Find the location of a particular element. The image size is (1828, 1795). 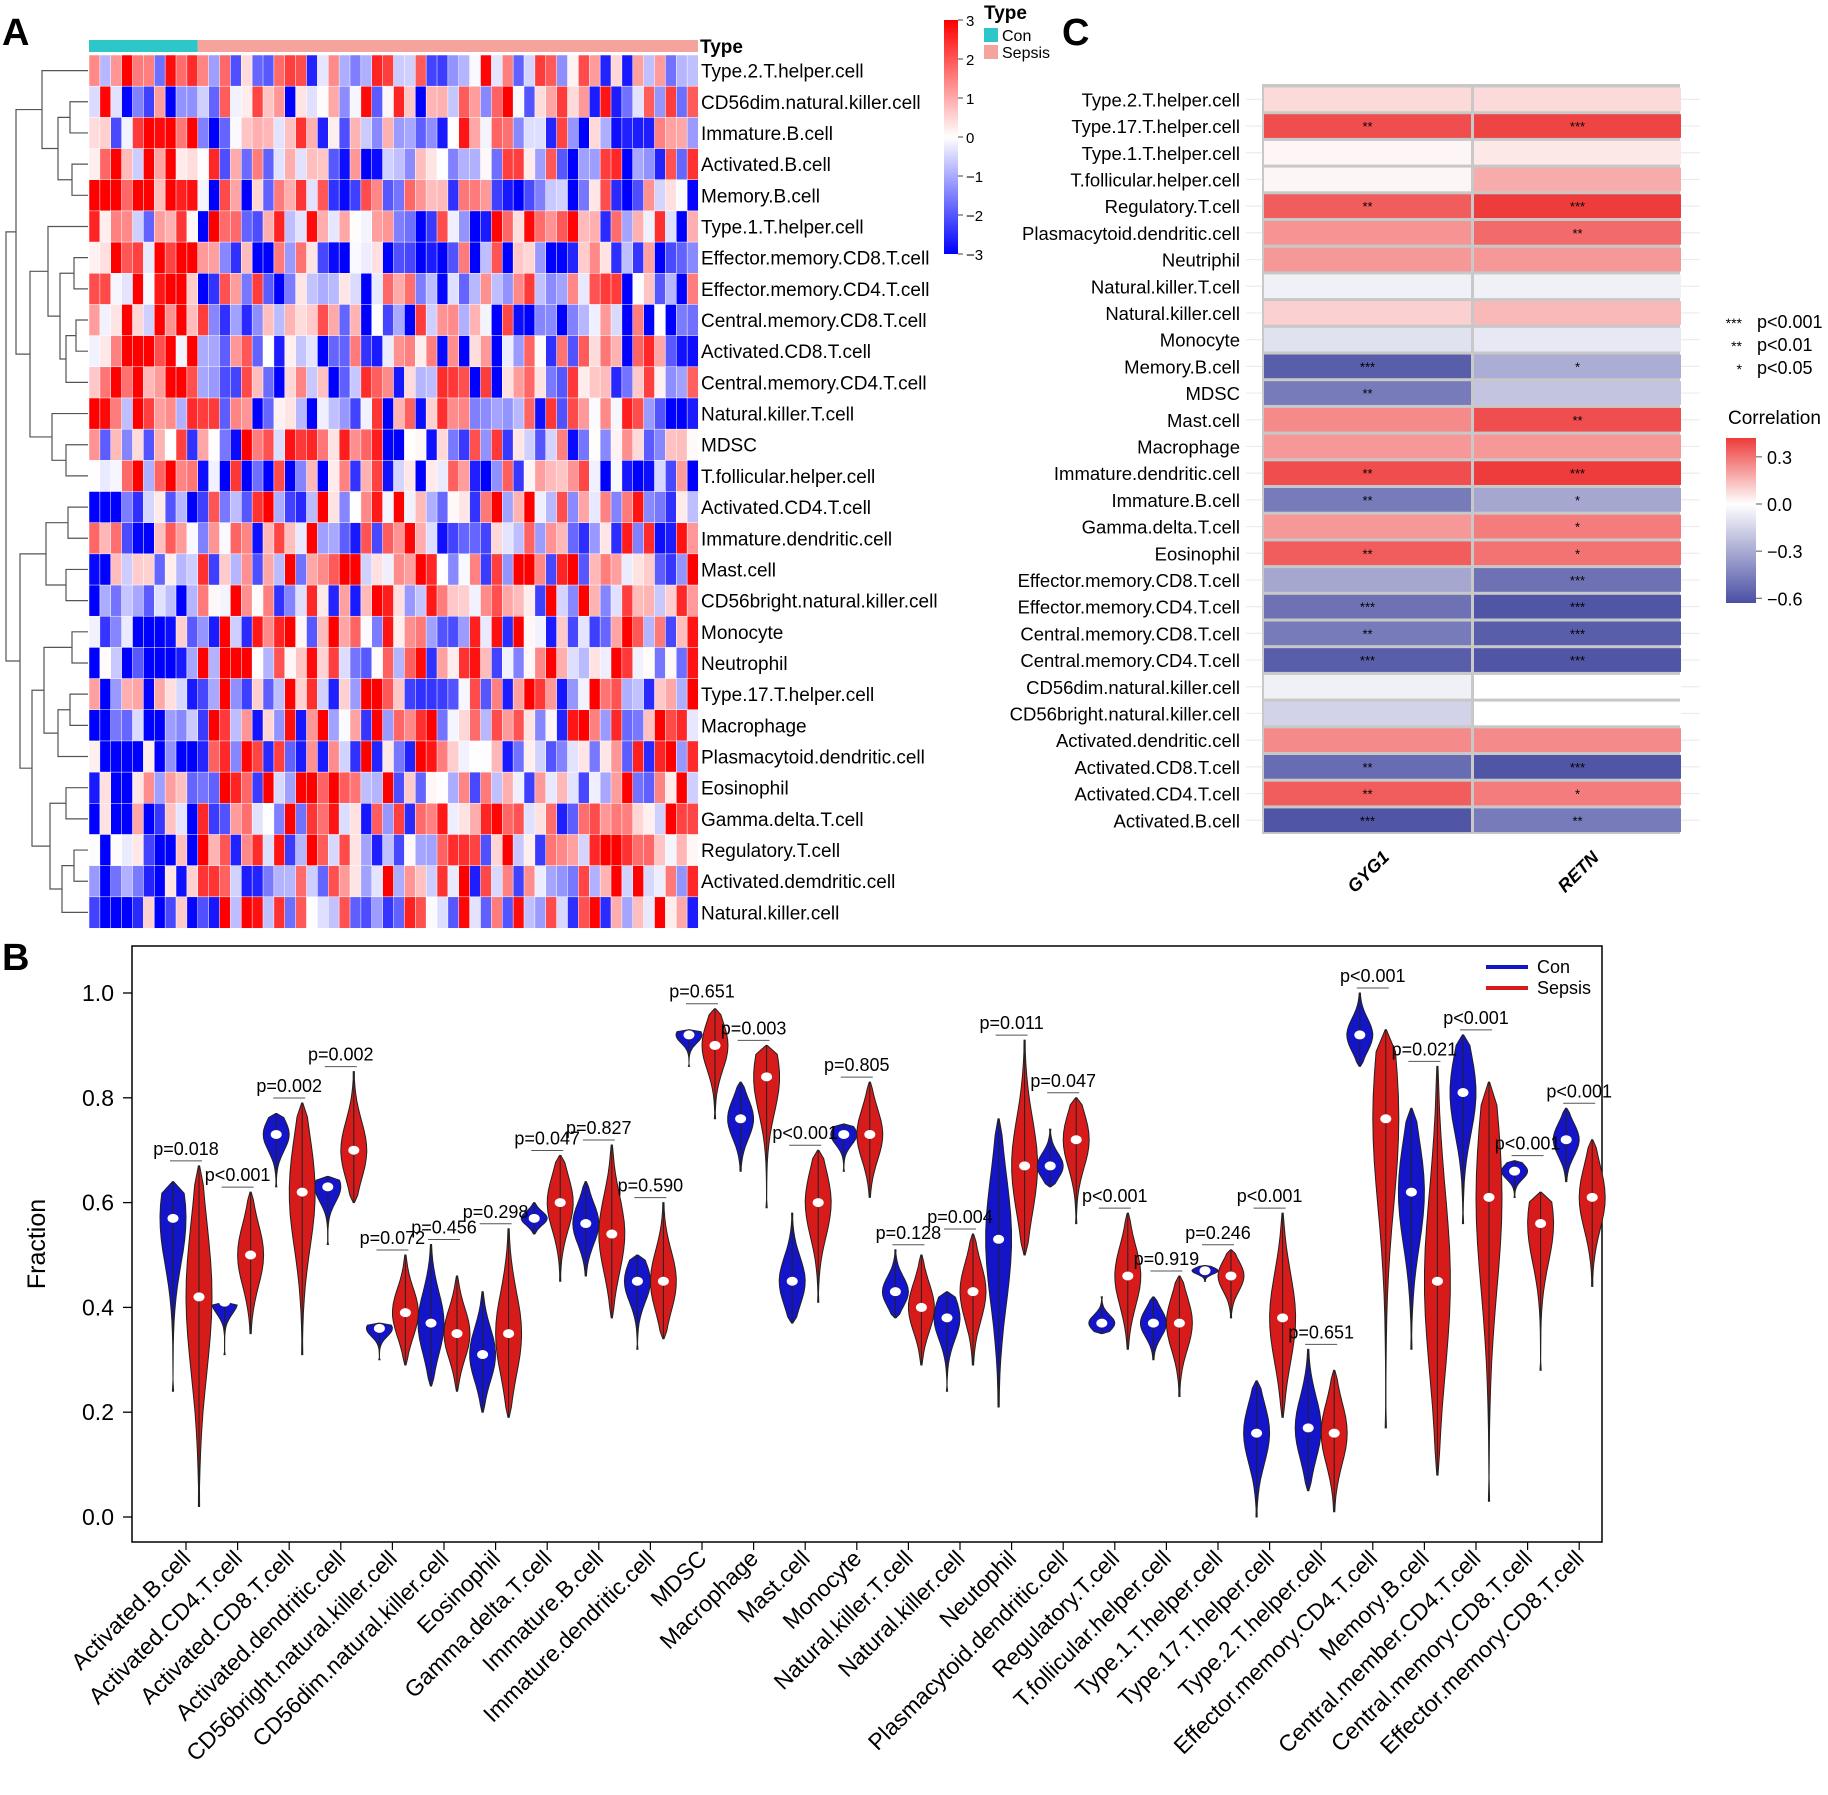

type-legend-label: Con is located at coordinates (1016, 36).